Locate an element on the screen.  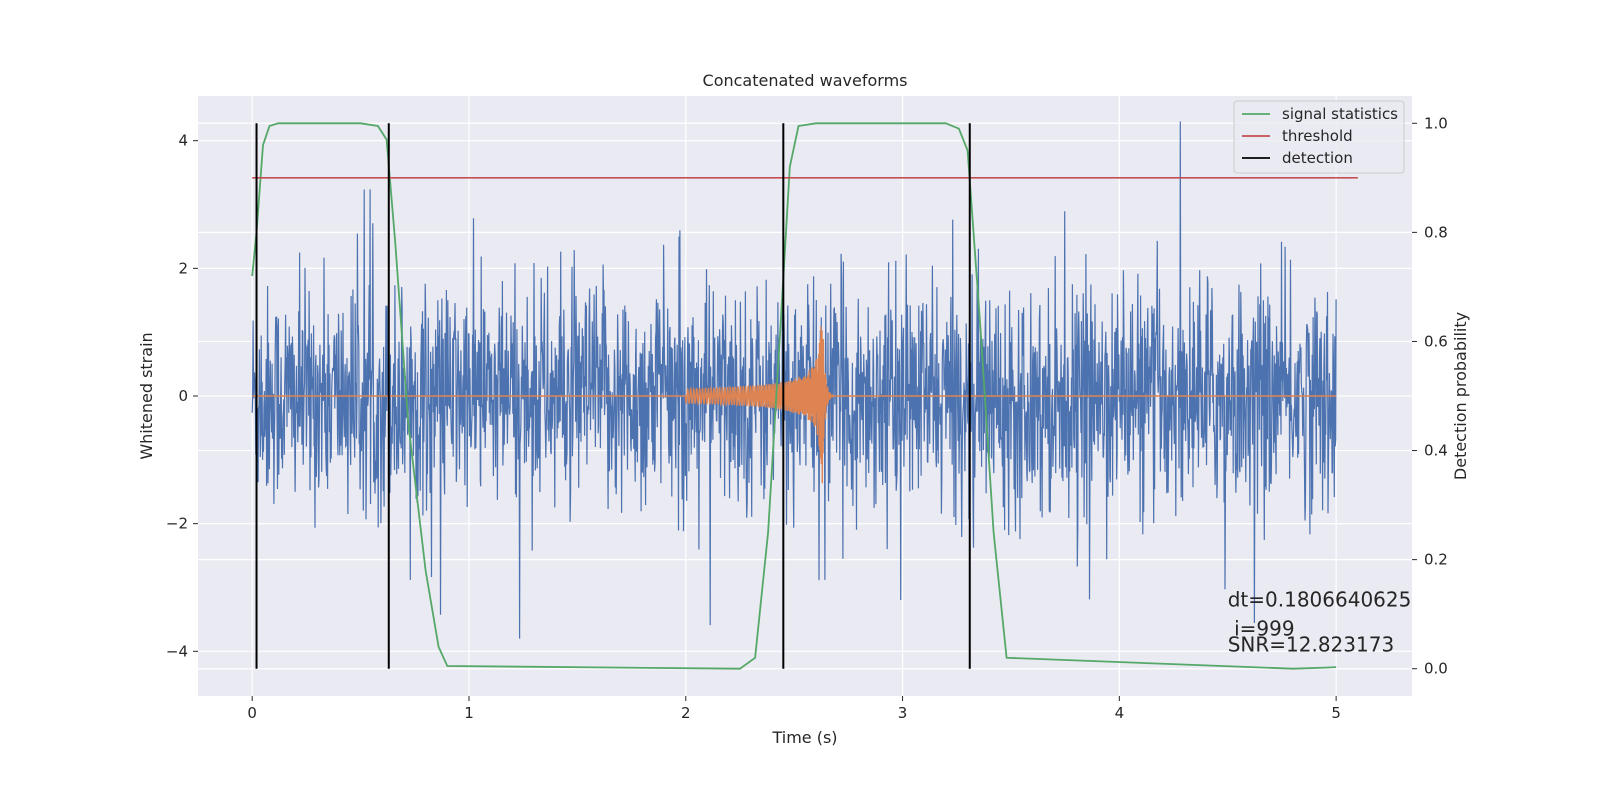
annotation-text: i=999 is located at coordinates (1261, 628).